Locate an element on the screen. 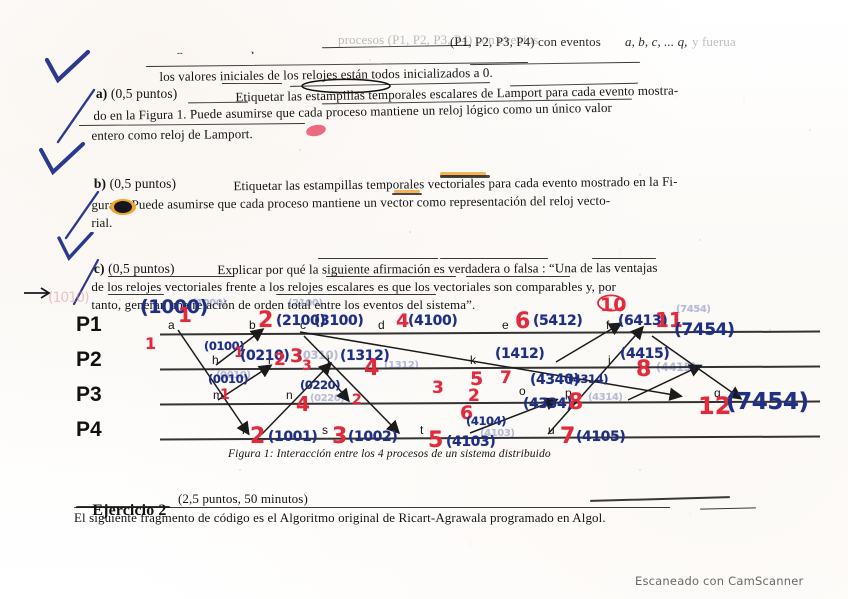 Image resolution: width=848 pixels, height=599 pixels. scalar-h: 1 is located at coordinates (239, 353).